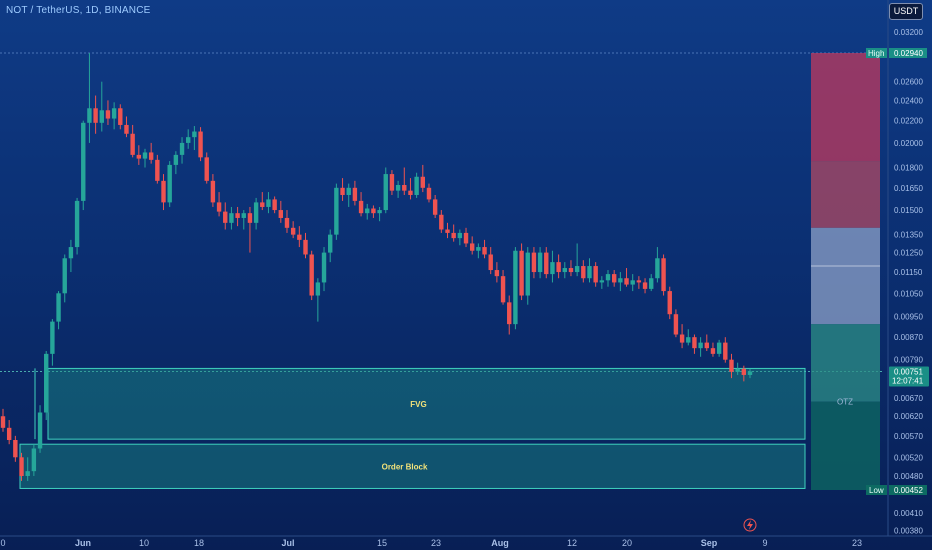 The height and width of the screenshot is (550, 932). Describe the element at coordinates (908, 293) in the screenshot. I see `y-tick-label: 0.01050` at that location.